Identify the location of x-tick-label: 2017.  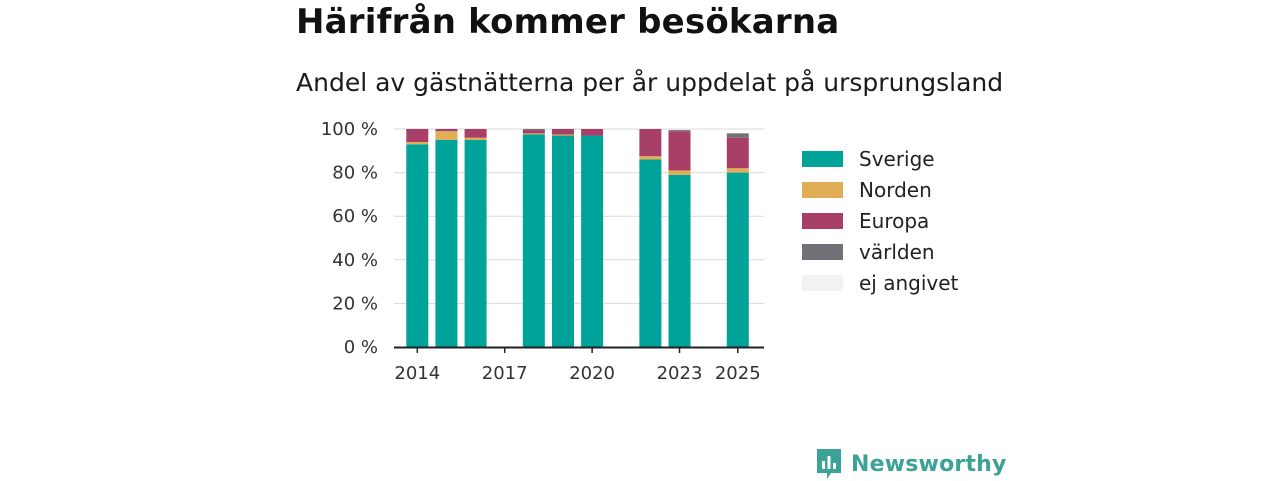
(505, 373).